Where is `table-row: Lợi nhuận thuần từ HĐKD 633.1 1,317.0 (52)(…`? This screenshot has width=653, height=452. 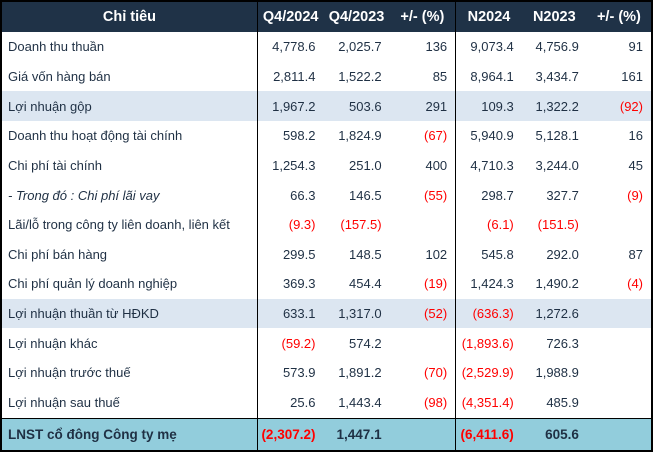
table-row: Lợi nhuận thuần từ HĐKD 633.1 1,317.0 (52)(… is located at coordinates (326, 313).